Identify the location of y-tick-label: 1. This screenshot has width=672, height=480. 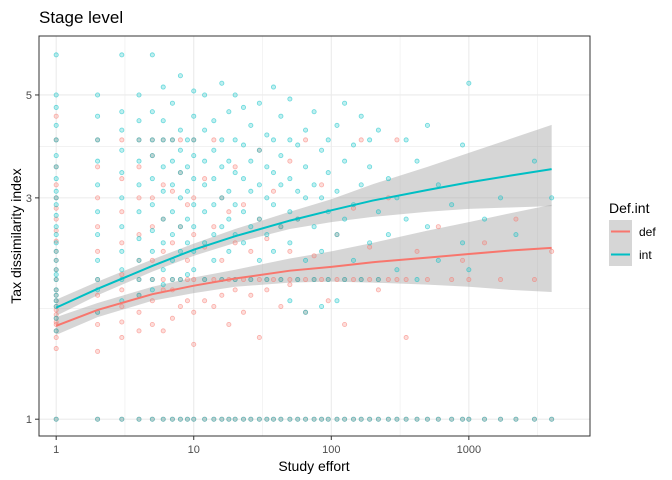
(29, 420).